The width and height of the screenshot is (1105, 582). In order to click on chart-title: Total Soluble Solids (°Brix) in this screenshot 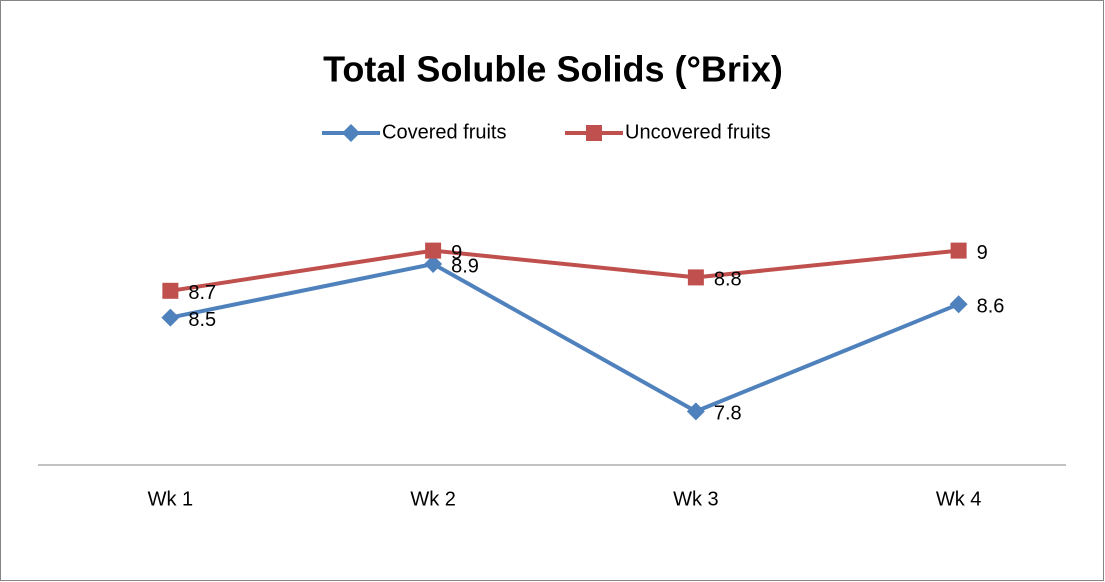, I will do `click(553, 69)`.